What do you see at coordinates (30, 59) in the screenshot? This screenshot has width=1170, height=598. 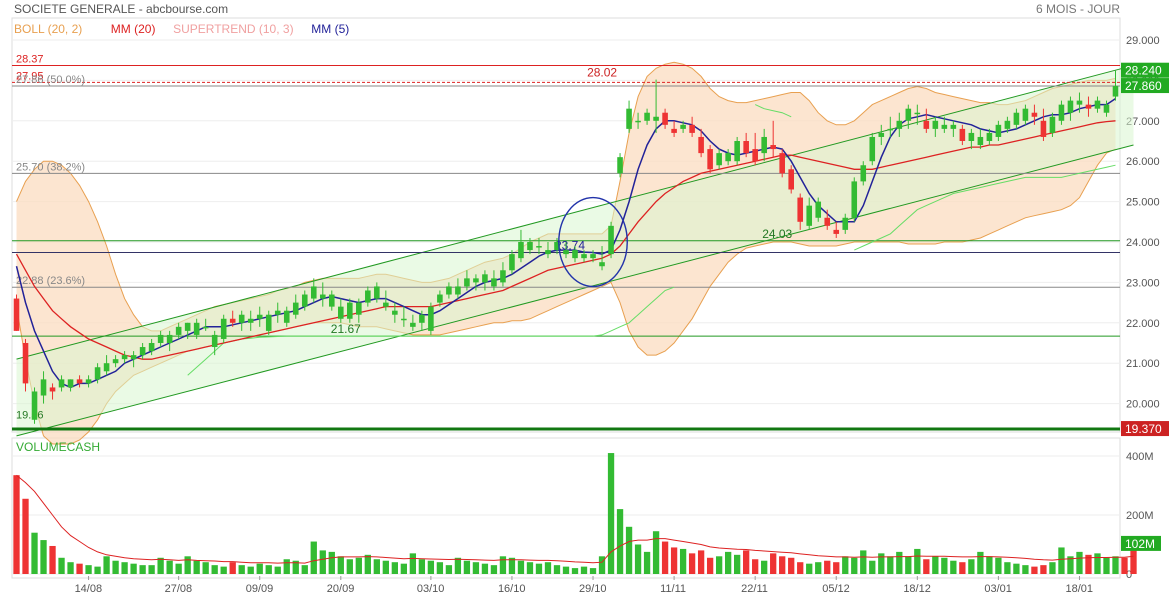 I see `level-label: 28.37` at bounding box center [30, 59].